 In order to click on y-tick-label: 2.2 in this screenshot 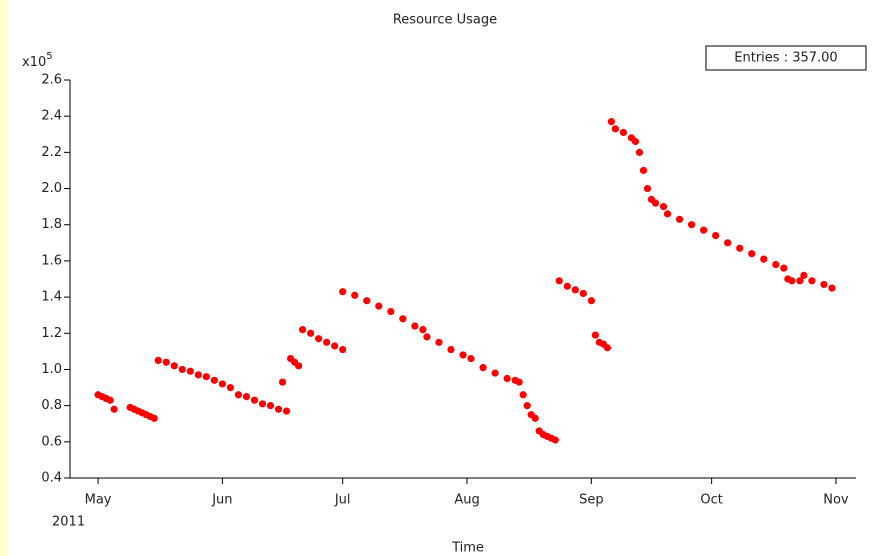, I will do `click(51, 152)`.